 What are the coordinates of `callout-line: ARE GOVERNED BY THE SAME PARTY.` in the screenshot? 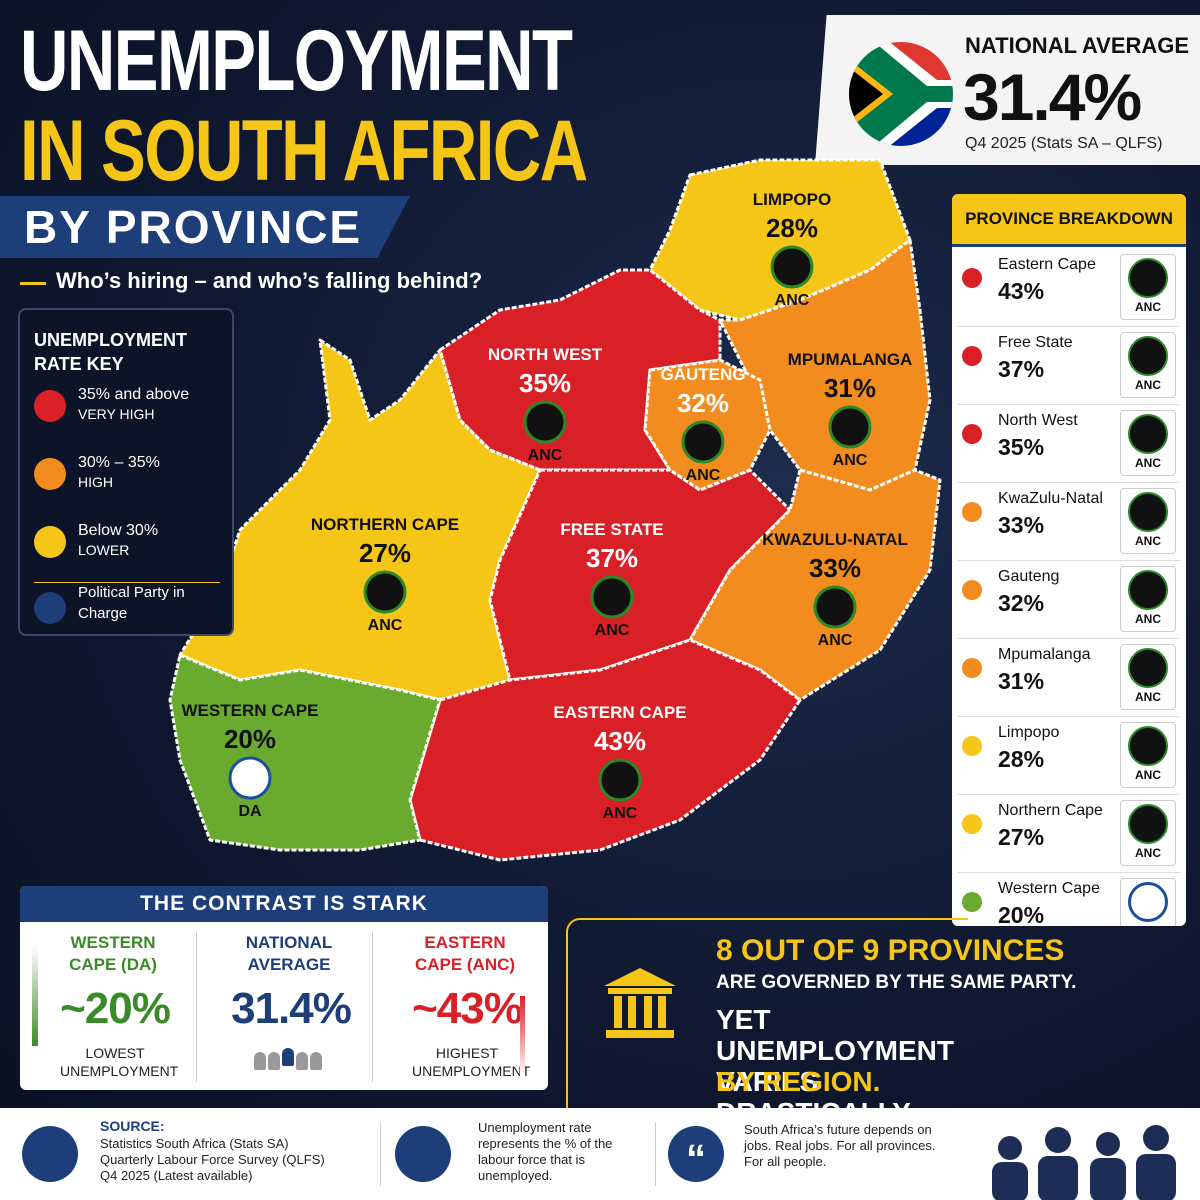 It's located at (896, 982).